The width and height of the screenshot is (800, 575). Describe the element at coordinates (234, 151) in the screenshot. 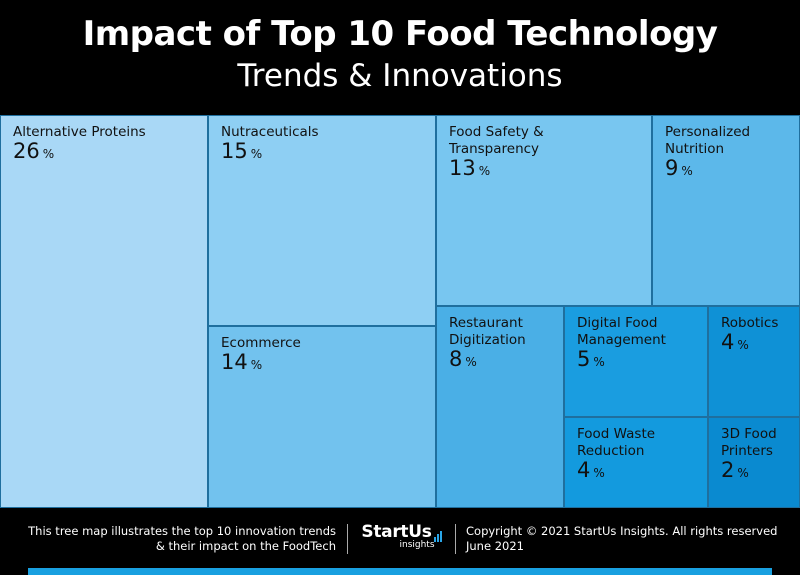

I see `trend-value: 15` at that location.